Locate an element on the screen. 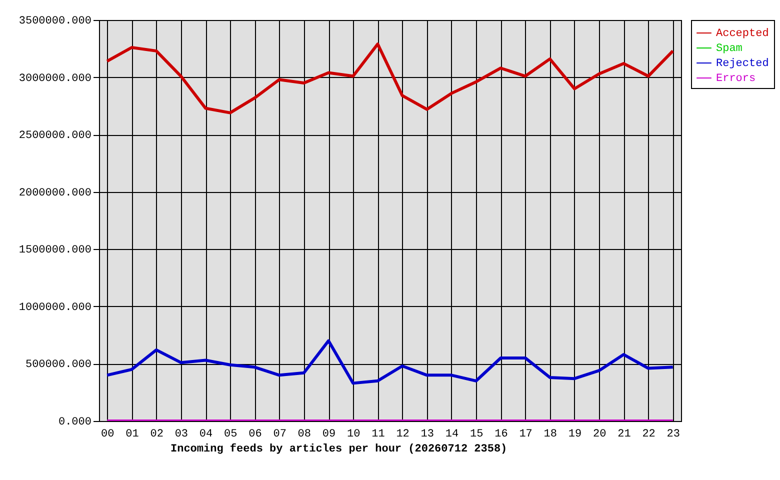 The width and height of the screenshot is (780, 480). y-tick-label: 1000000.000 is located at coordinates (55, 308).